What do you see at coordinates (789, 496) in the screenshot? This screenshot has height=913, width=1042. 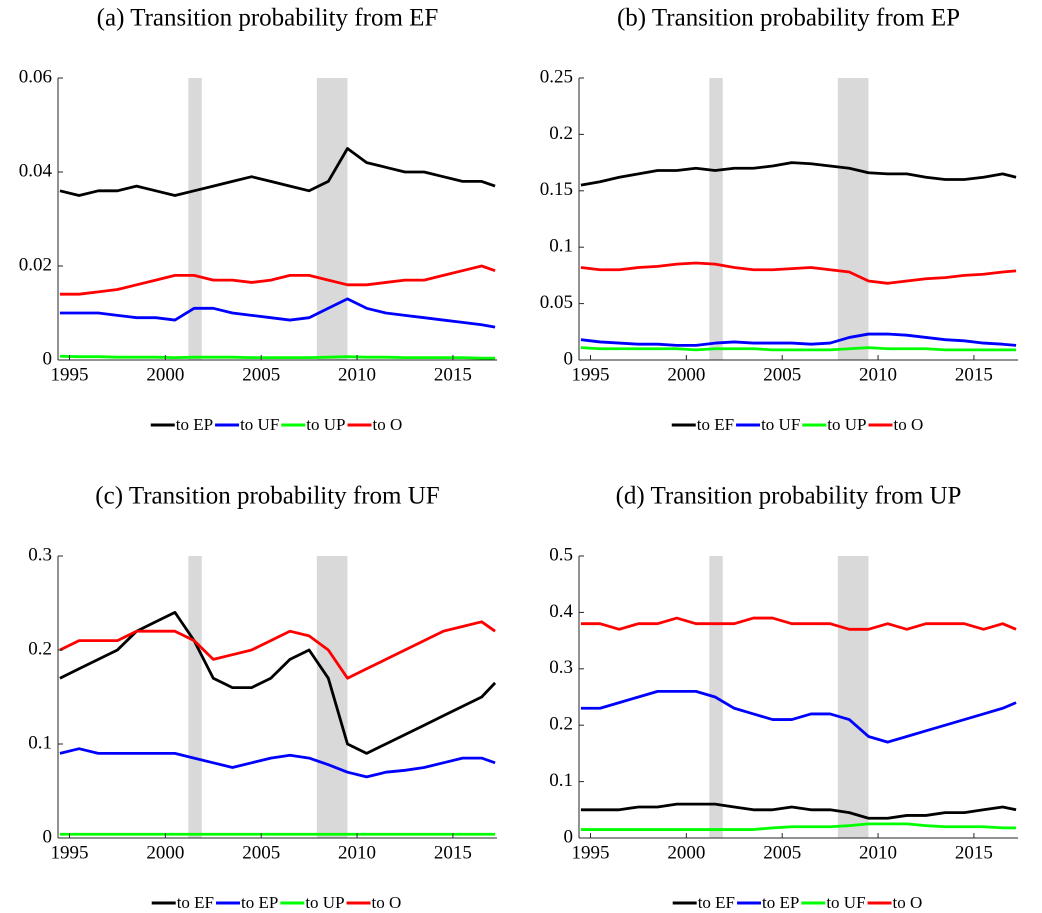 I see `panel-title: (d) Transition probability from UP` at bounding box center [789, 496].